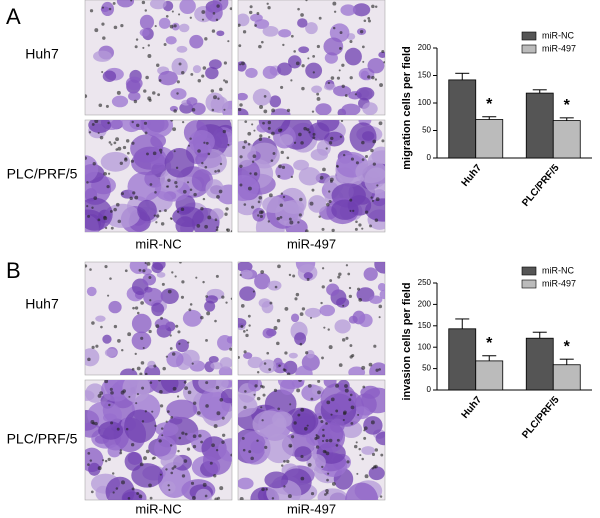 Image resolution: width=600 pixels, height=518 pixels. Describe the element at coordinates (158, 318) in the screenshot. I see `micrograph` at that location.